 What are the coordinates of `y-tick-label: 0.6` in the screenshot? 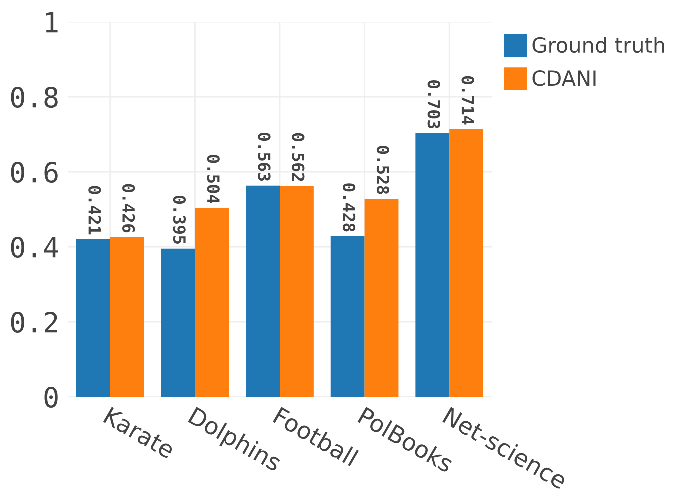 It's located at (34, 173).